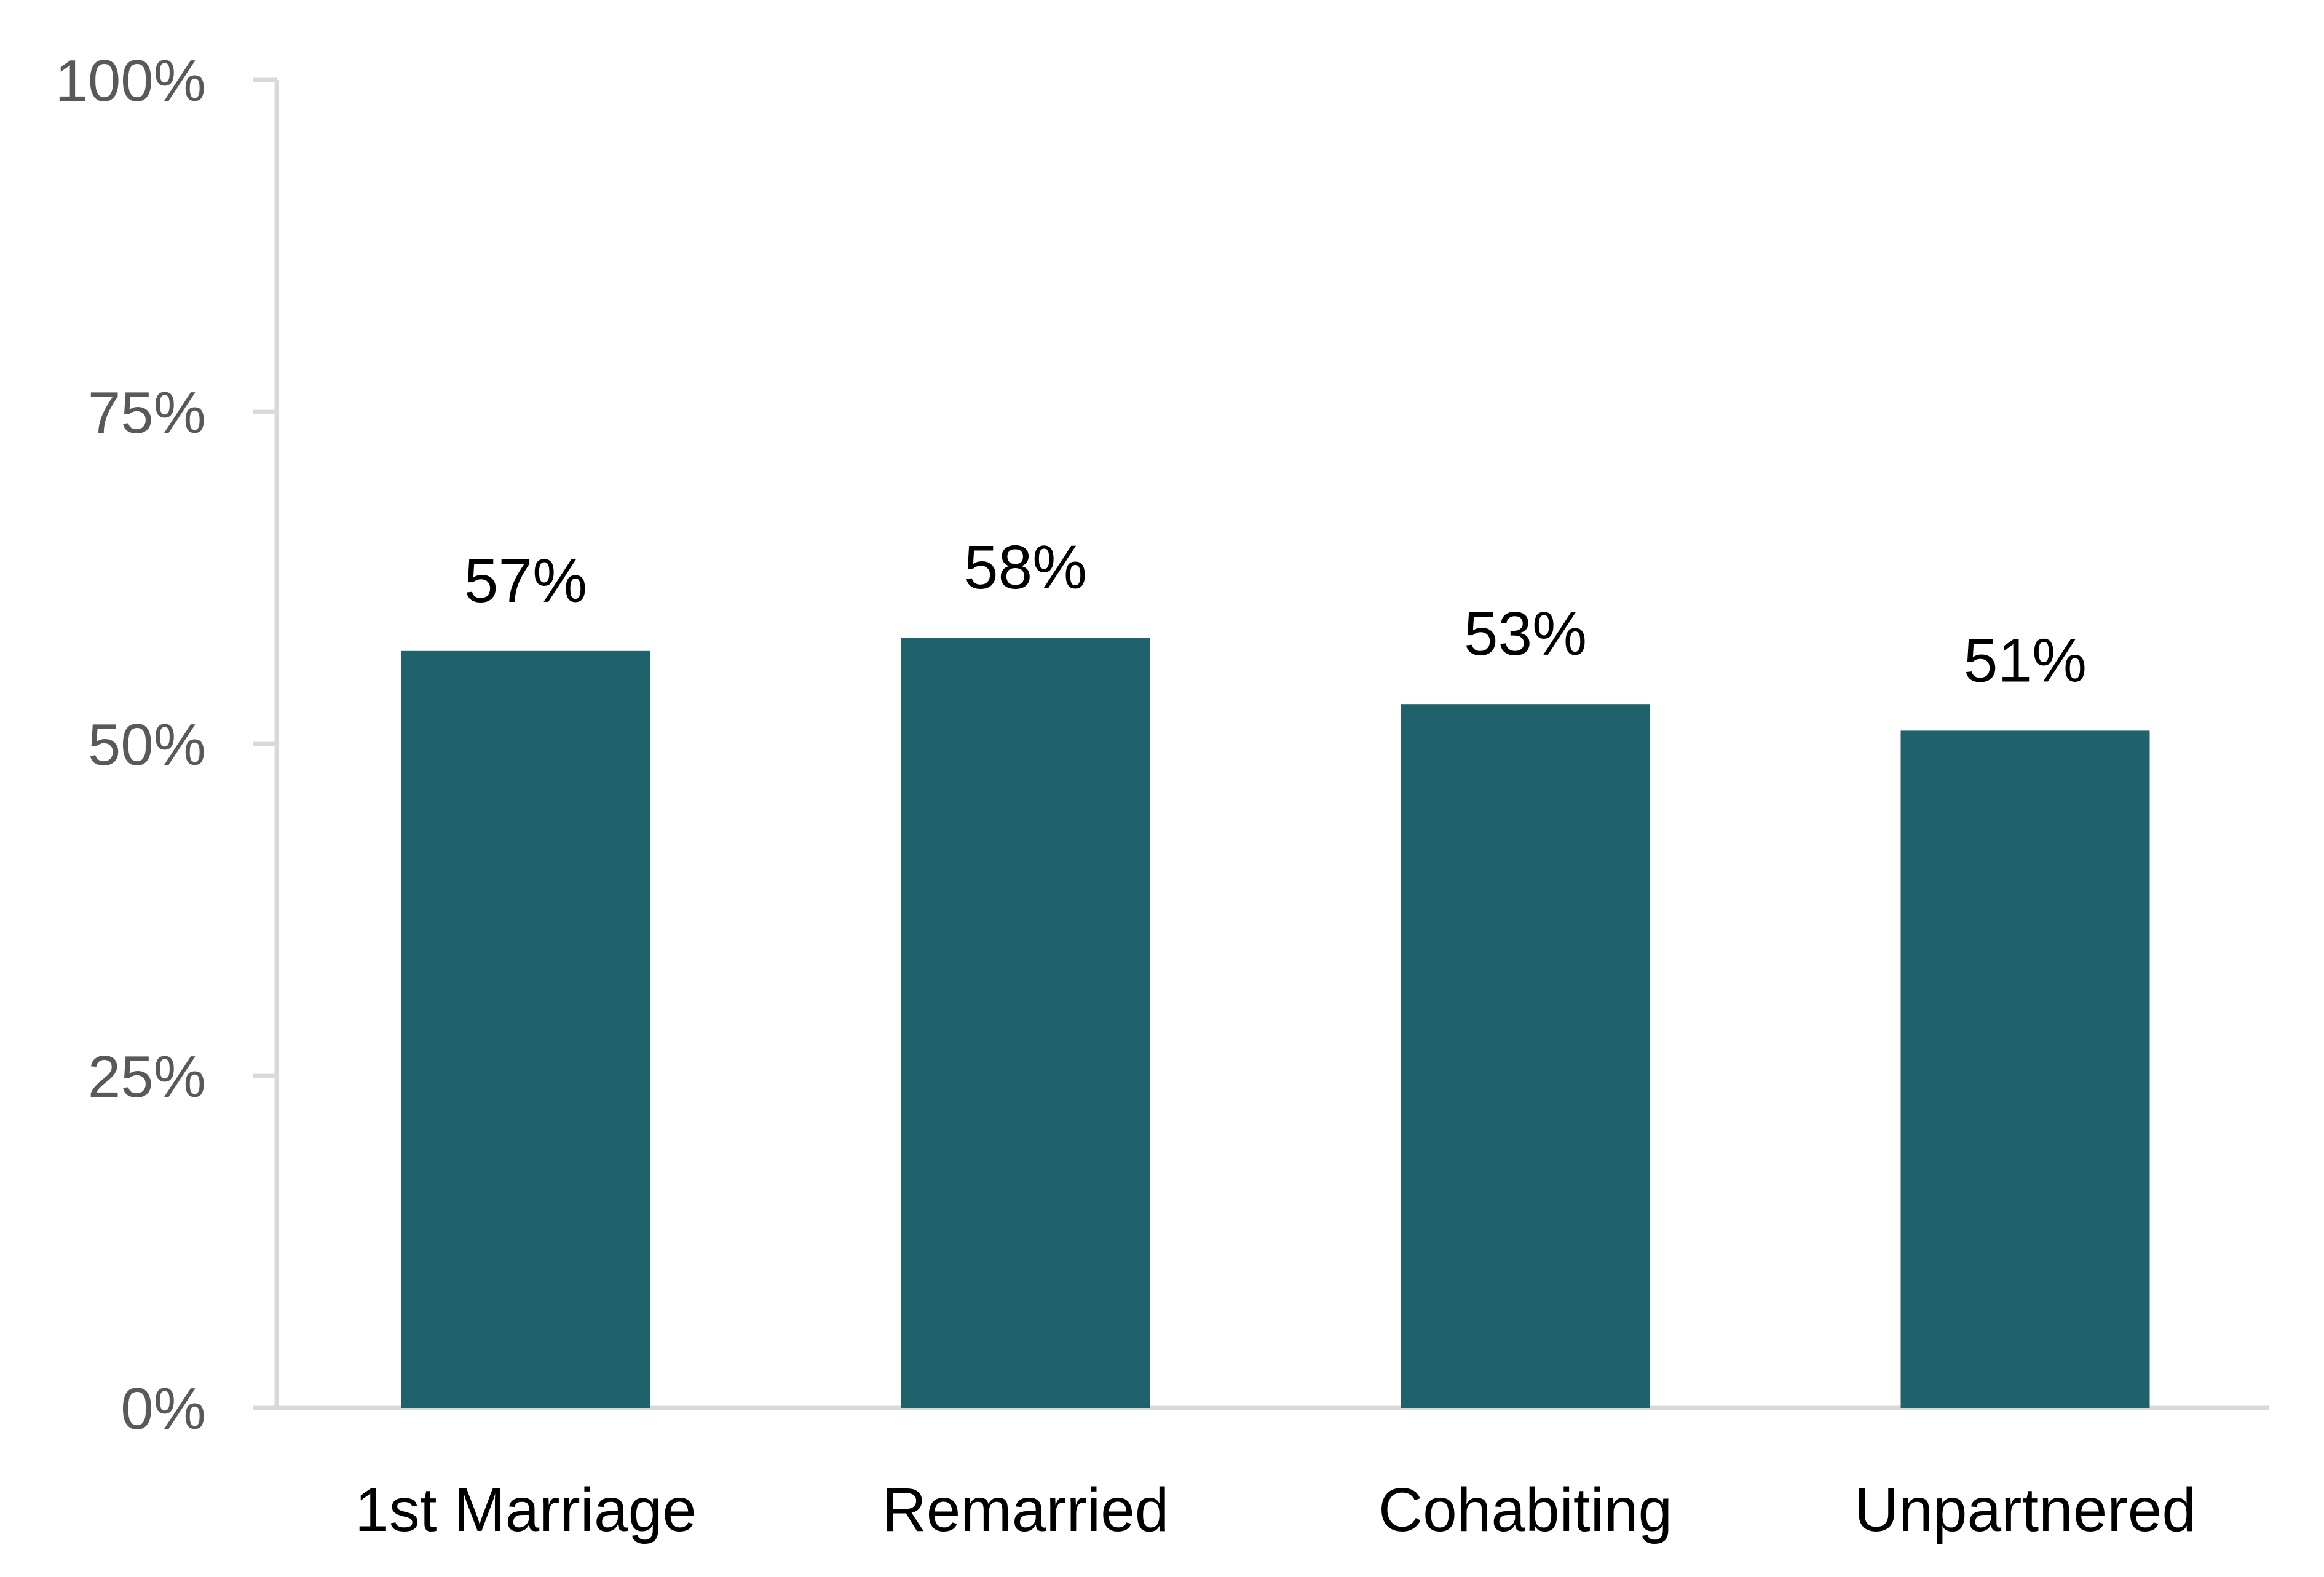  What do you see at coordinates (1525, 1510) in the screenshot?
I see `x-tick-label: Cohabiting` at bounding box center [1525, 1510].